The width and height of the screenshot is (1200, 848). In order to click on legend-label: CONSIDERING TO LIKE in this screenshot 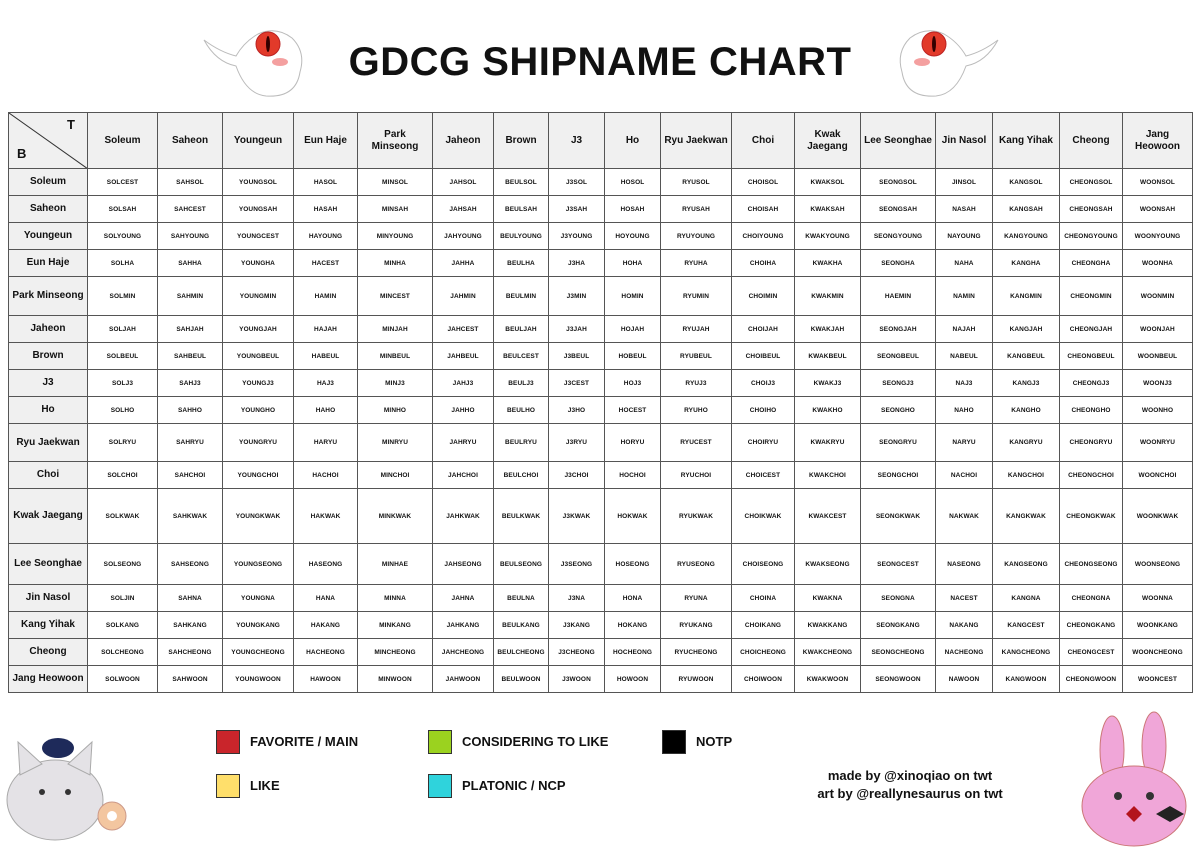, I will do `click(535, 741)`.